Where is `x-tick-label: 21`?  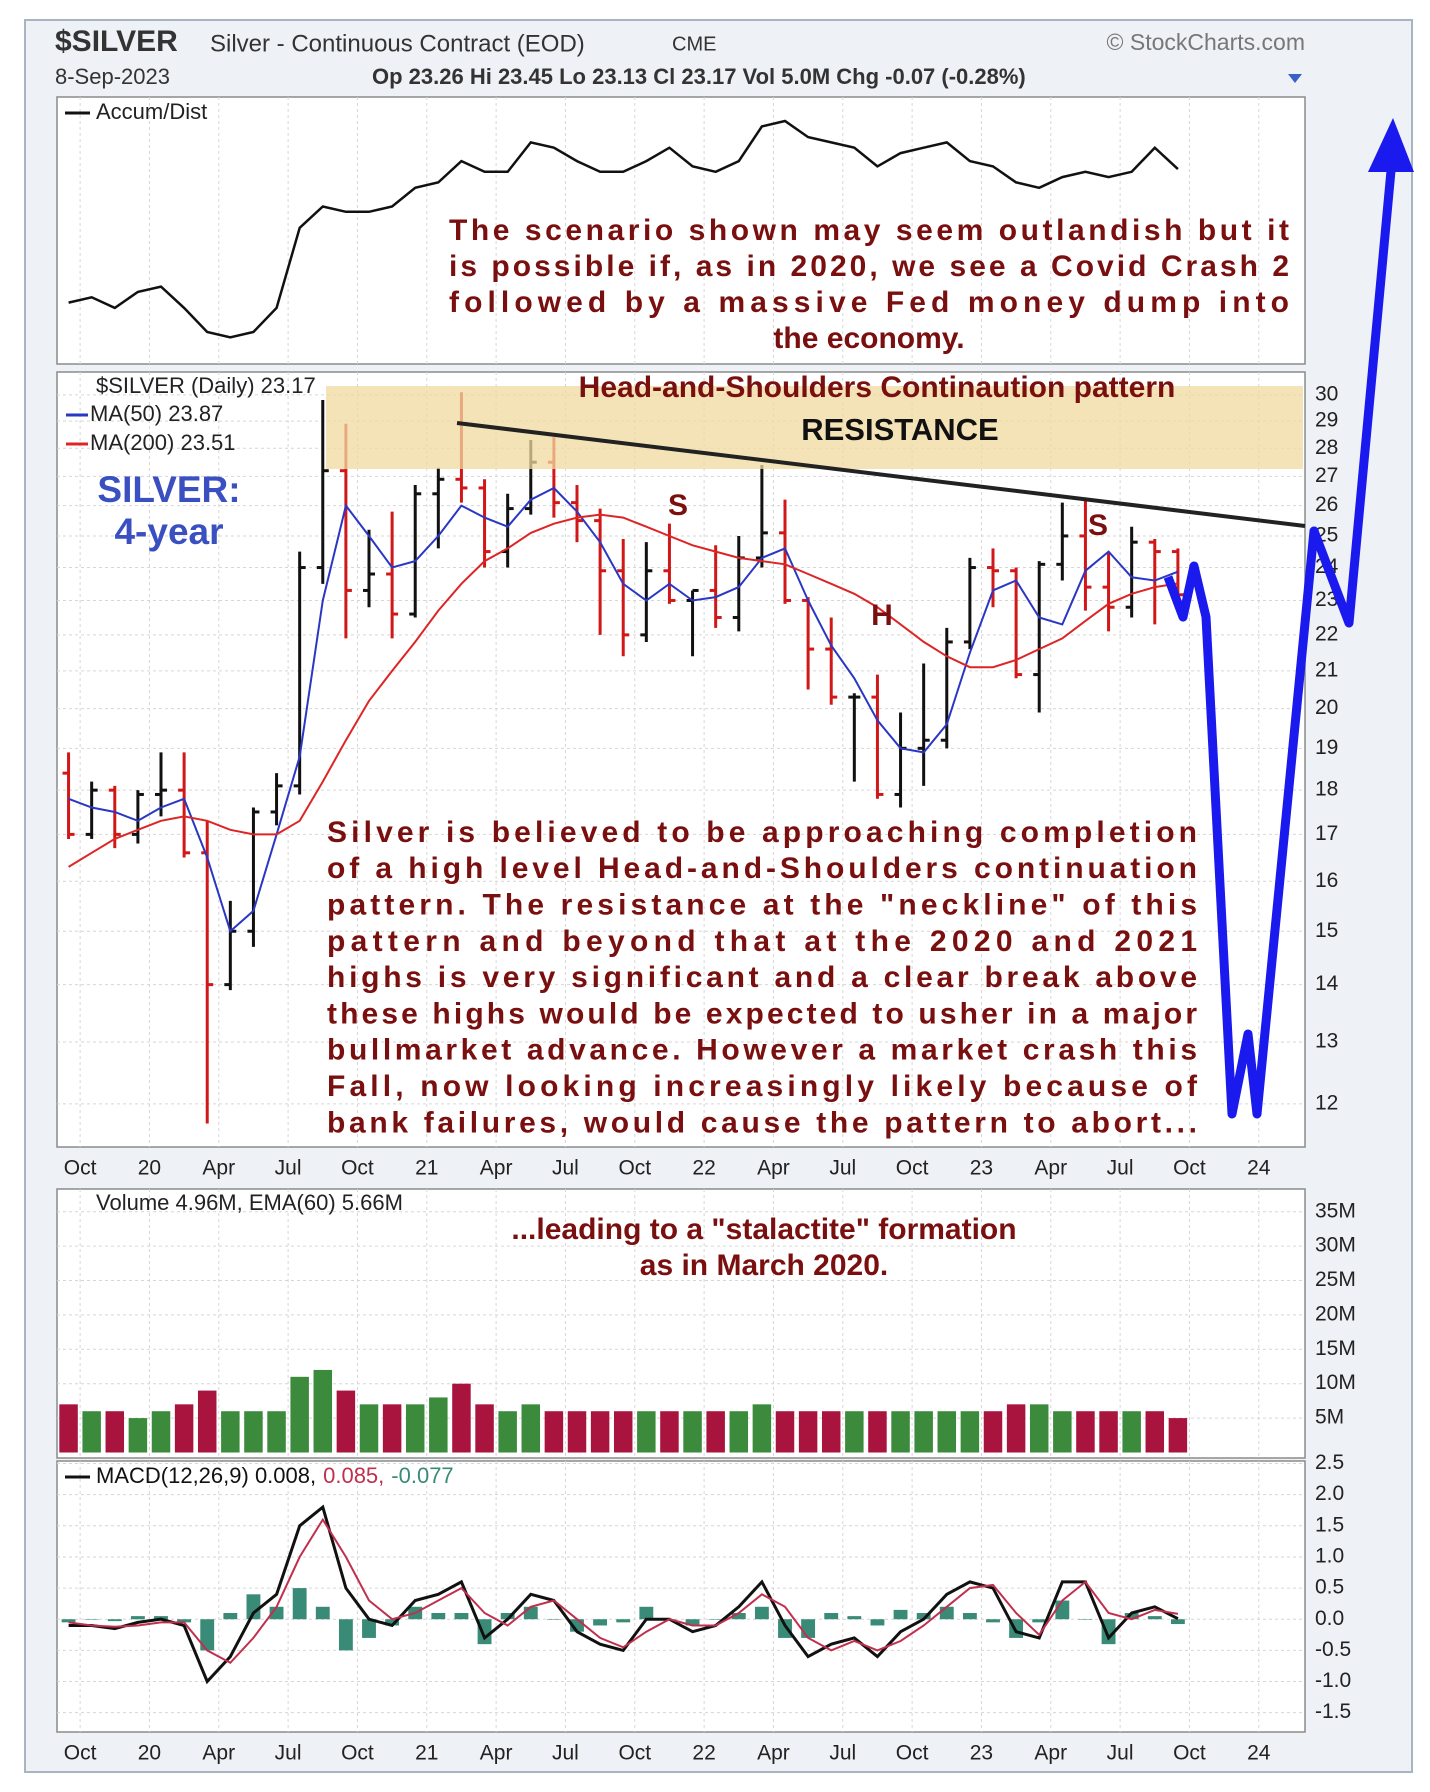 x-tick-label: 21 is located at coordinates (426, 1168).